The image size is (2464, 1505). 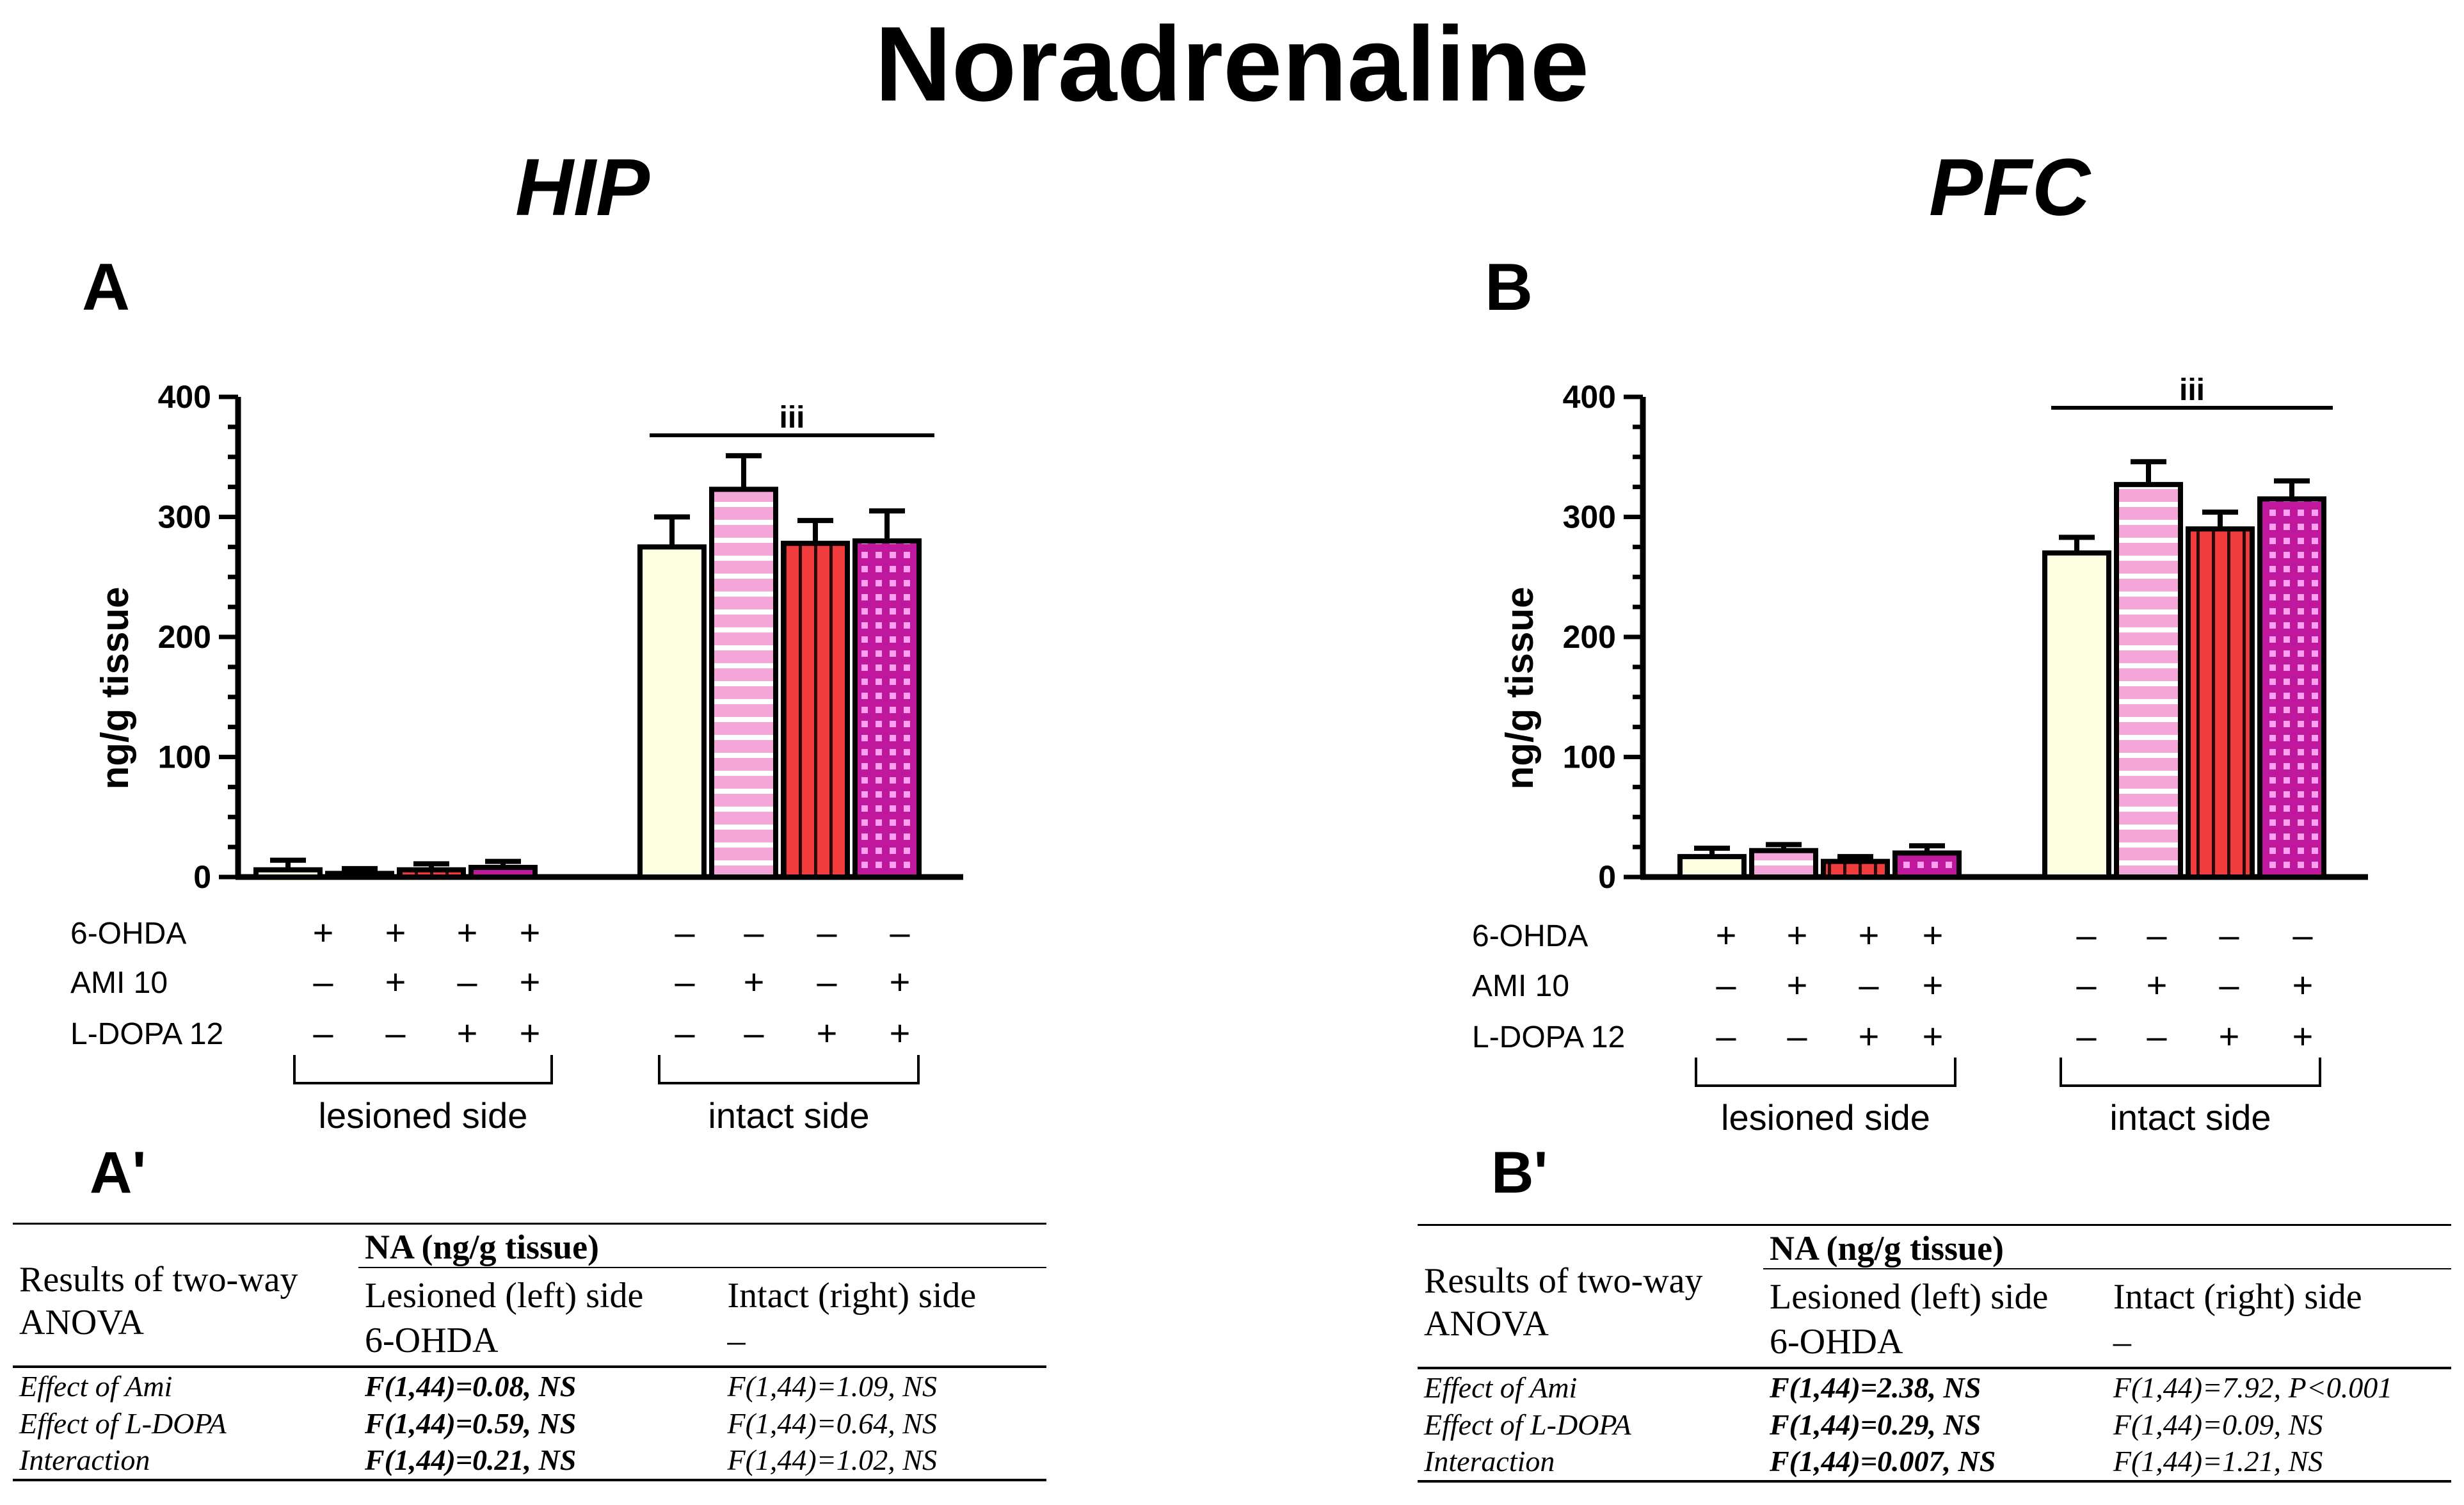 I want to click on anova-intact-value: F(1,44)=1.21, NS, so click(x=2278, y=1463).